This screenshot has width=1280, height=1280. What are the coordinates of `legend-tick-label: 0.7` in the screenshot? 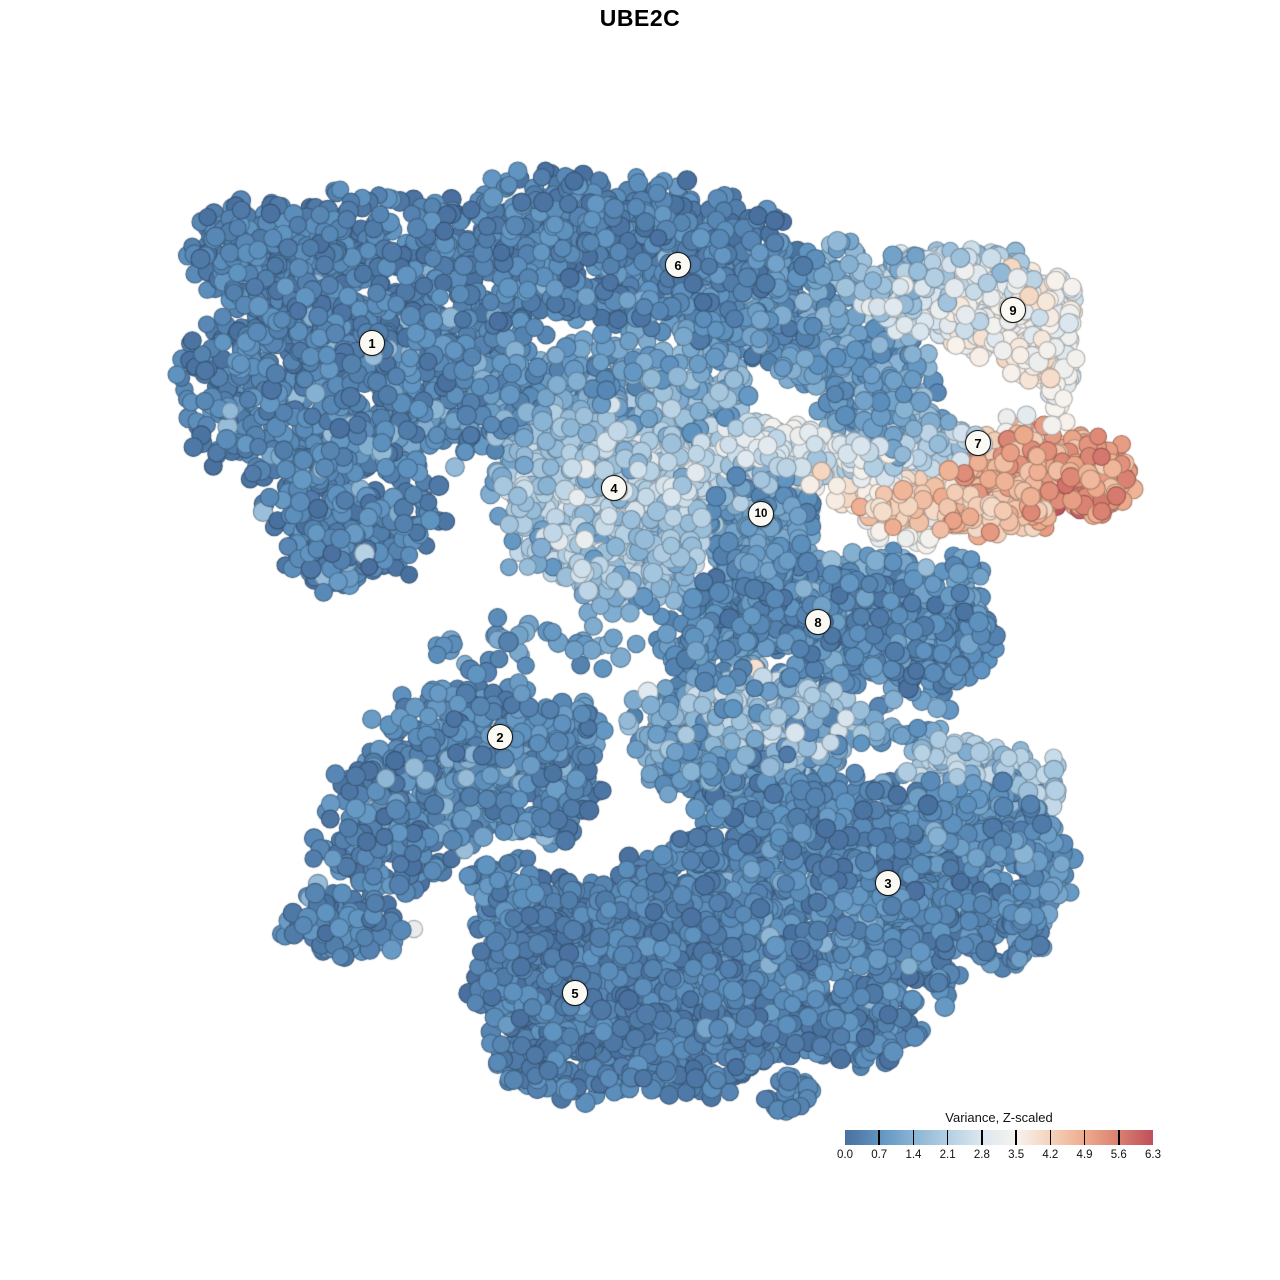 It's located at (879, 1155).